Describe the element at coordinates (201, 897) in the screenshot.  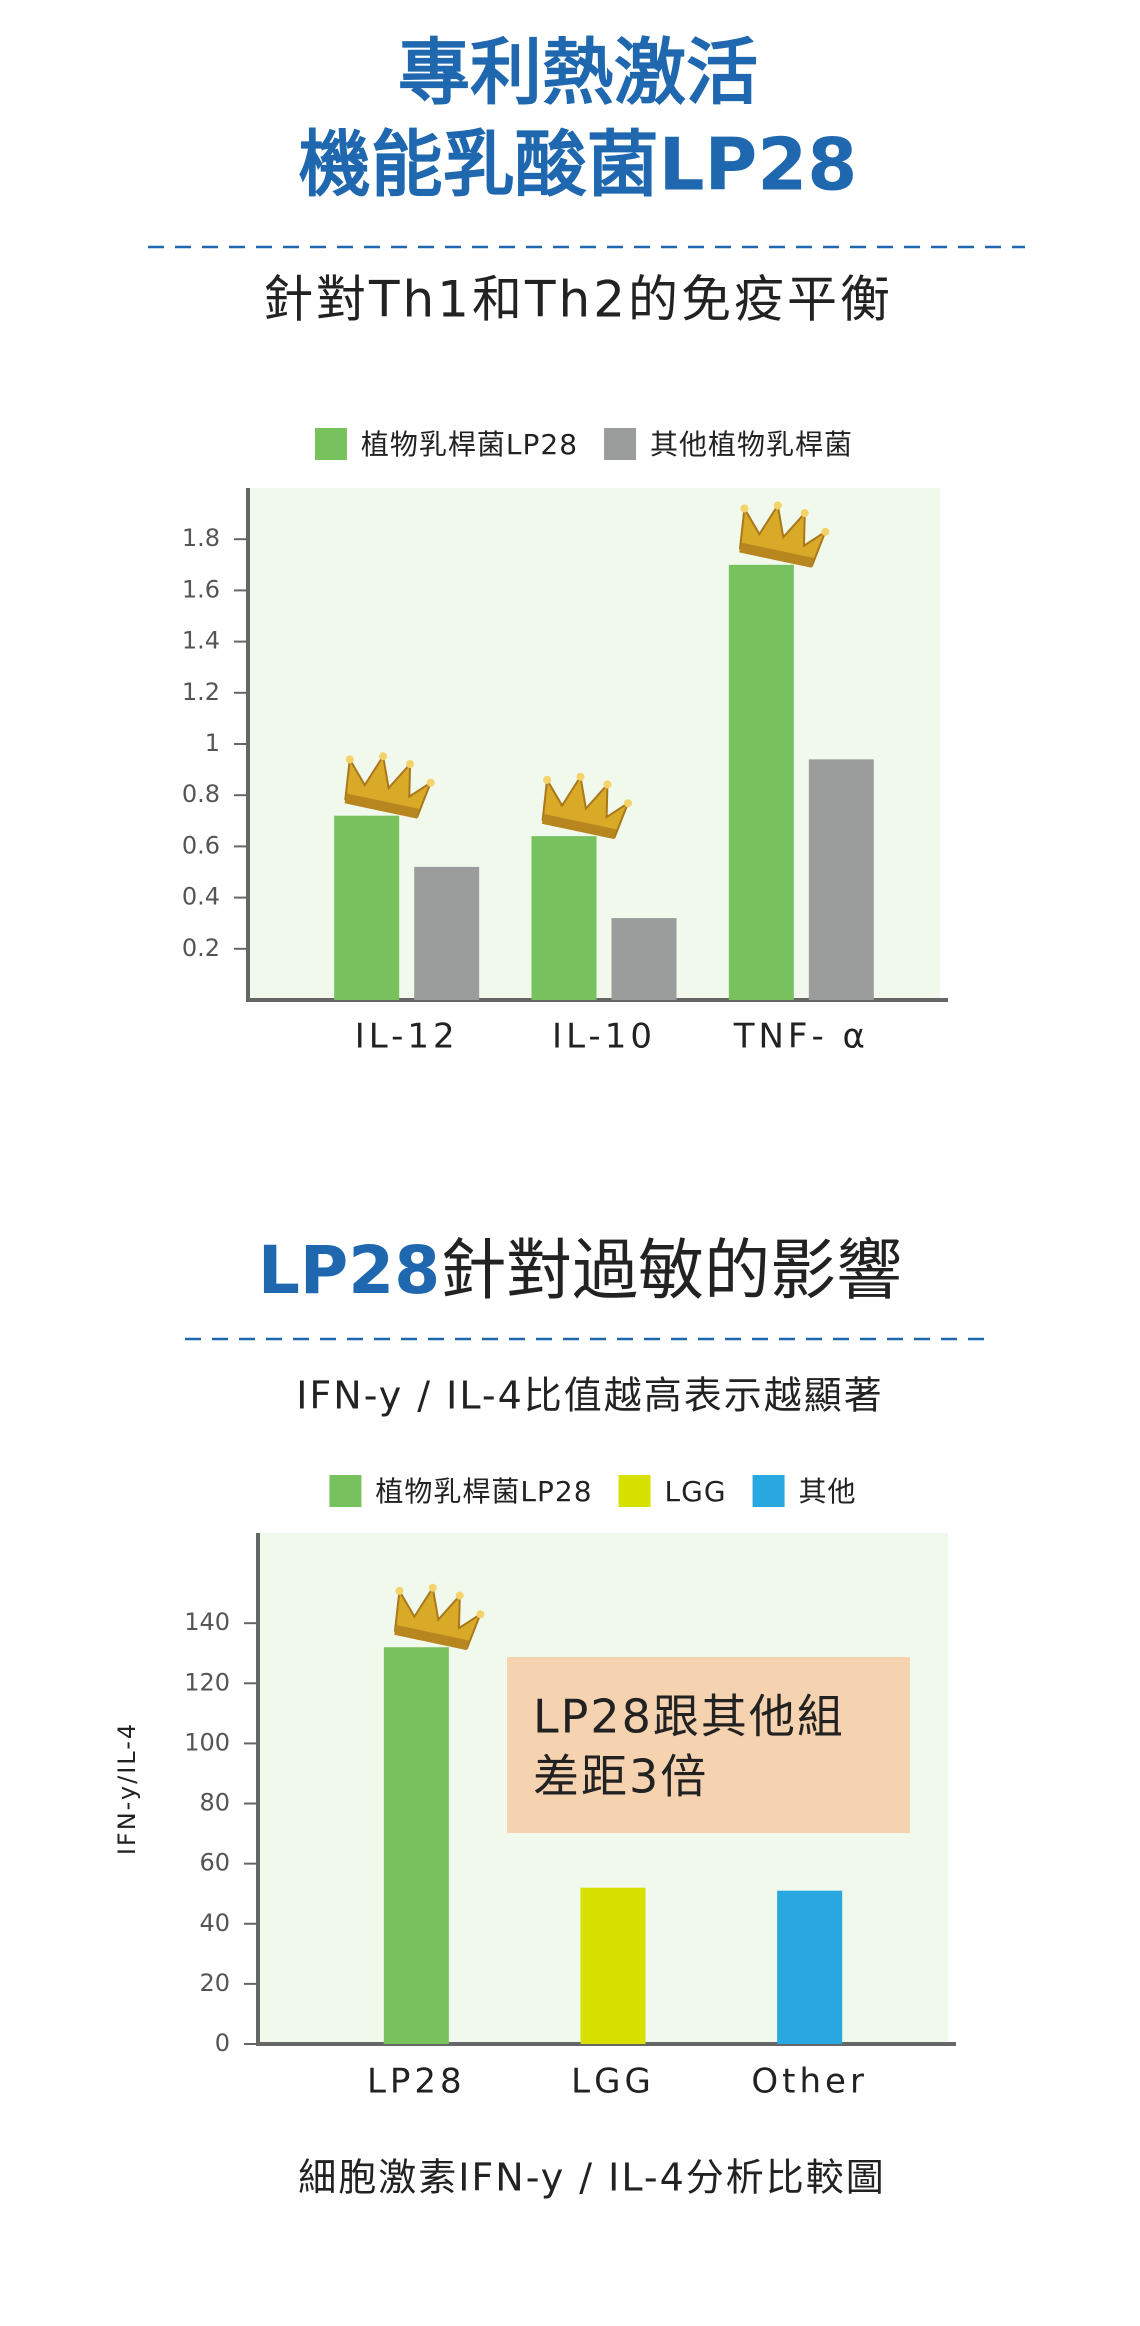
I see `y-tick-label: 0.4` at that location.